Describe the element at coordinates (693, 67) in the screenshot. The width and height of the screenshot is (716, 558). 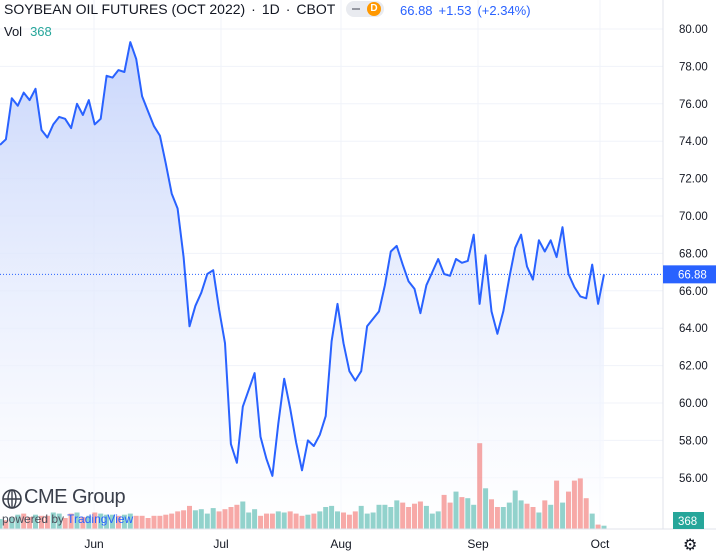
I see `price-tick-label: 78.00` at that location.